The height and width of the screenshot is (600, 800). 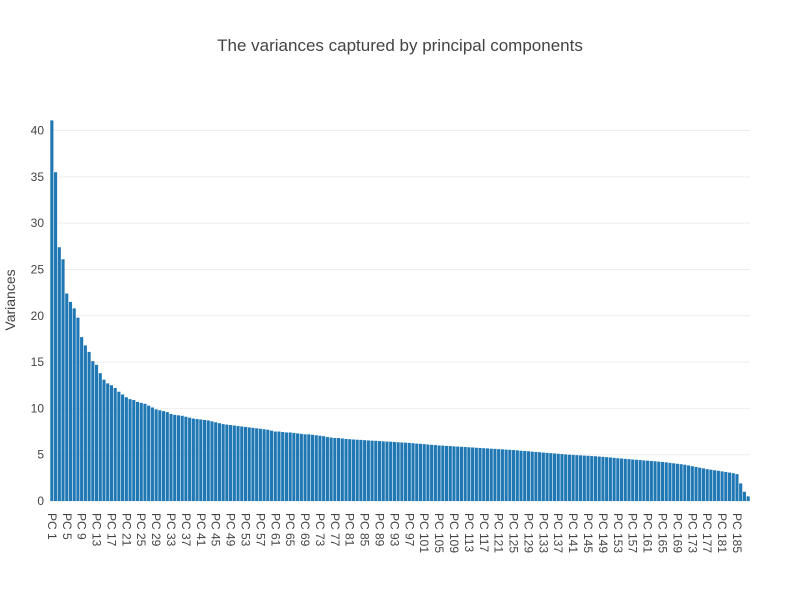 What do you see at coordinates (454, 533) in the screenshot?
I see `x-tick-label: PC 109` at bounding box center [454, 533].